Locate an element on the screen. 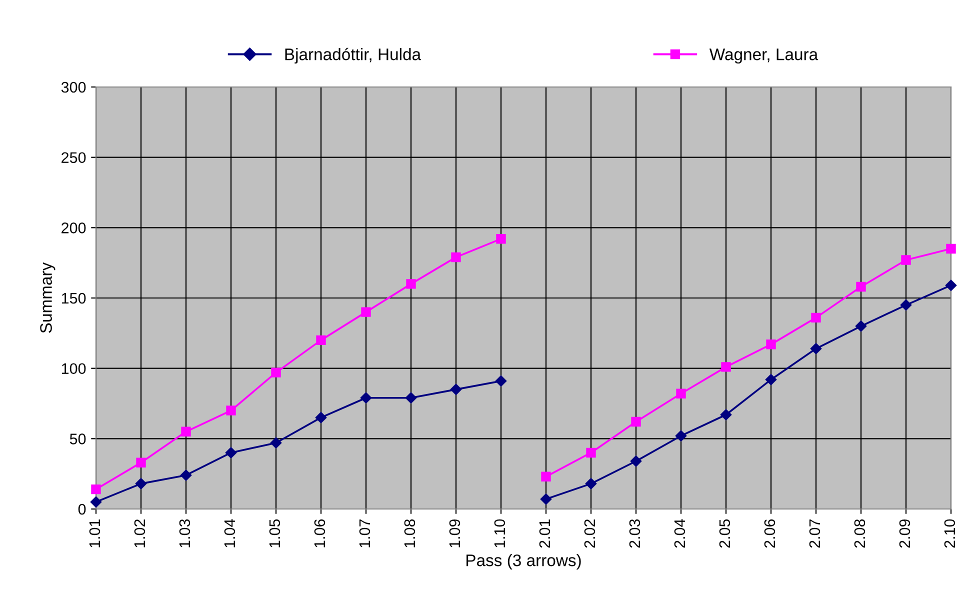 The image size is (969, 604). x-tick-label: 1.02 is located at coordinates (140, 533).